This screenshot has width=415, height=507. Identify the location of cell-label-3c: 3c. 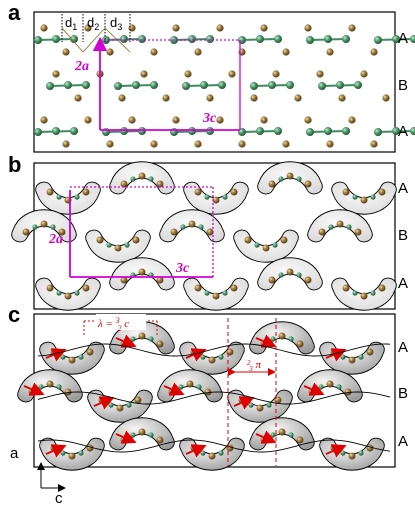
(209, 118).